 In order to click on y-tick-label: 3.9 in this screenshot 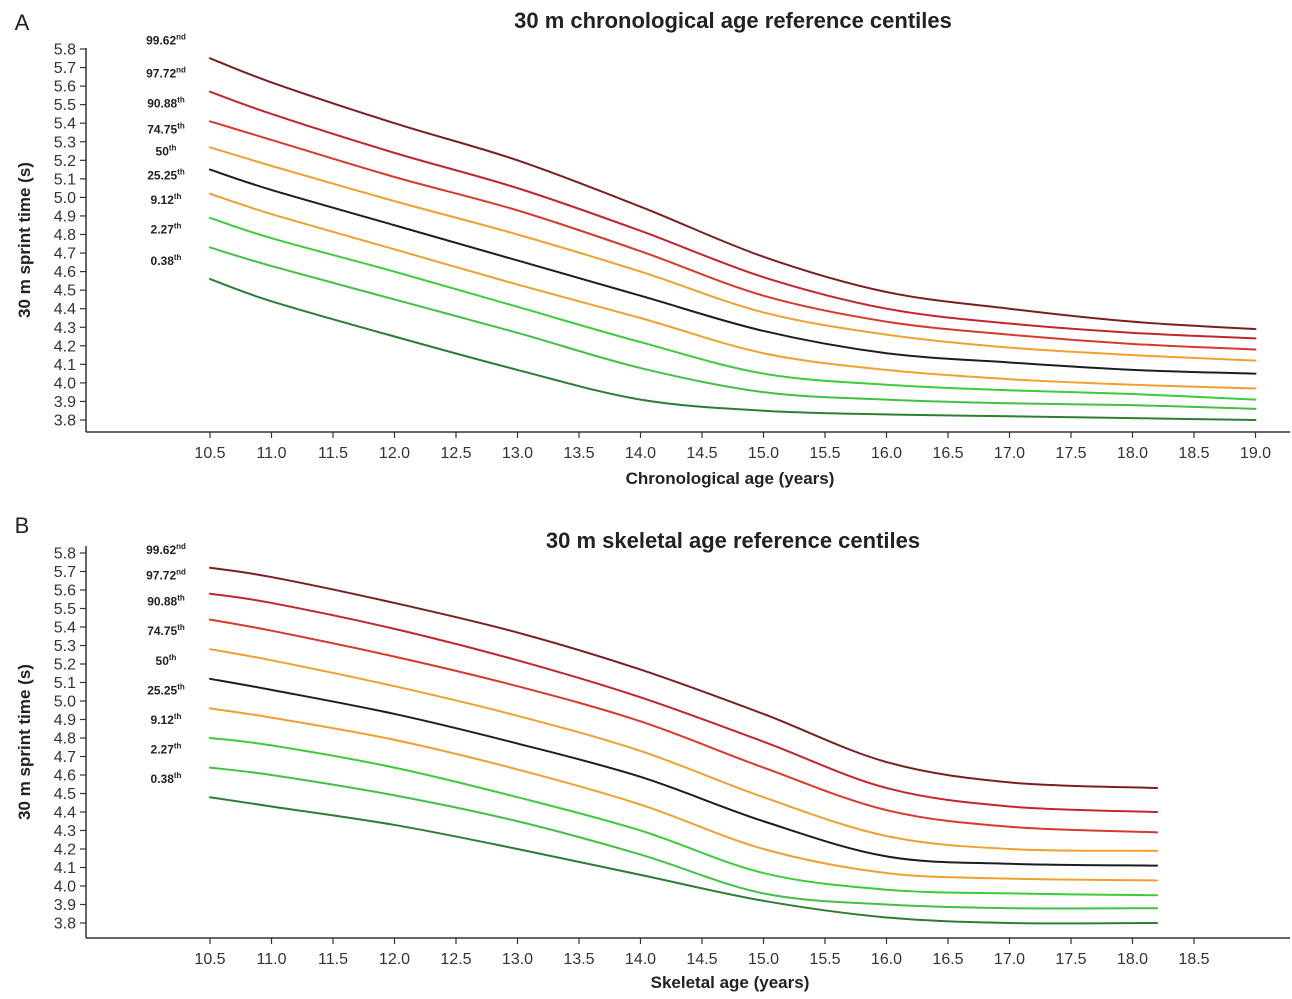, I will do `click(65, 402)`.